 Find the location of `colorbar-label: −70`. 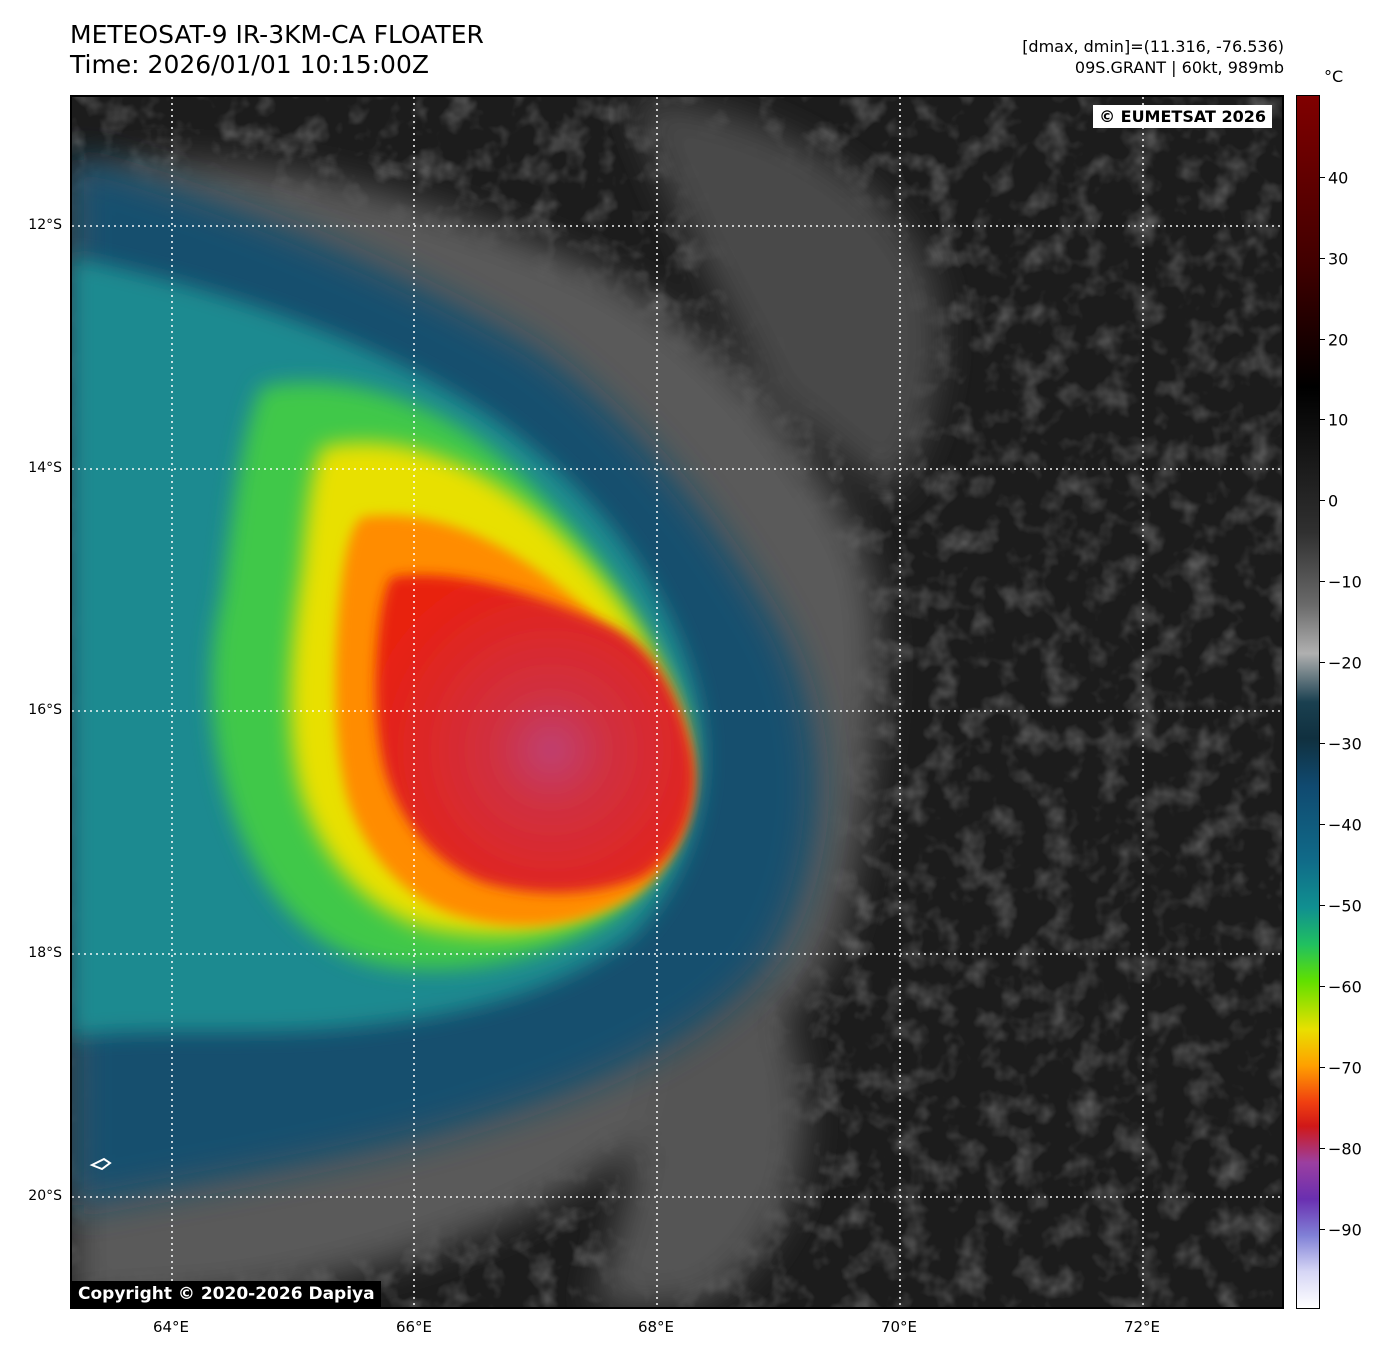

colorbar-label: −70 is located at coordinates (1345, 1068).